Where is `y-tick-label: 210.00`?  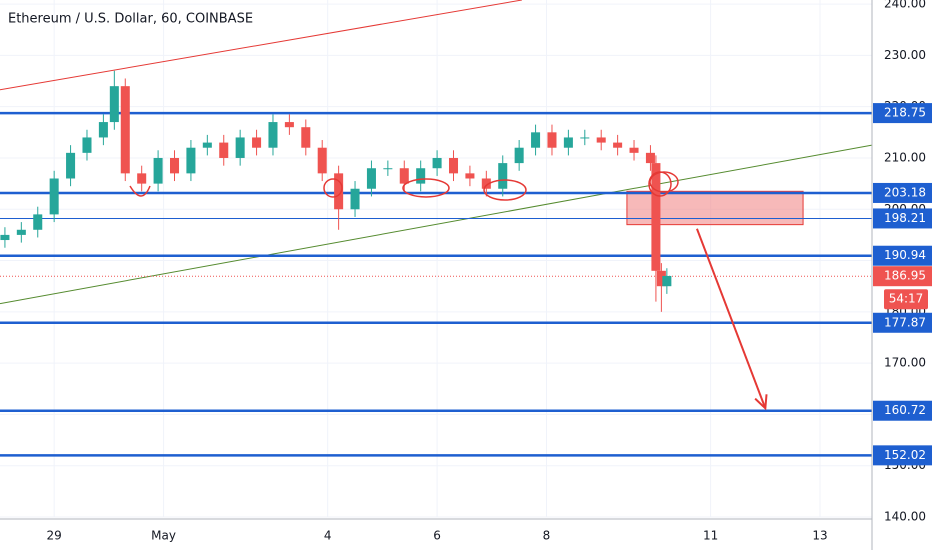
y-tick-label: 210.00 is located at coordinates (905, 157).